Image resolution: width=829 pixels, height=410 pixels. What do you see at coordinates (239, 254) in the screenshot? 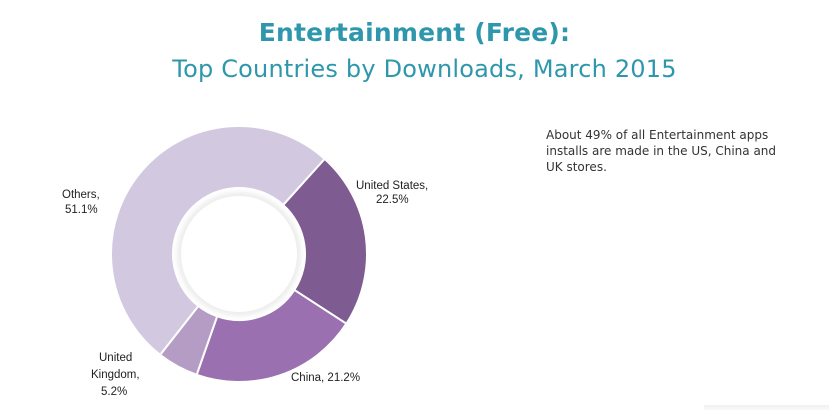
I see `donut-hole` at bounding box center [239, 254].